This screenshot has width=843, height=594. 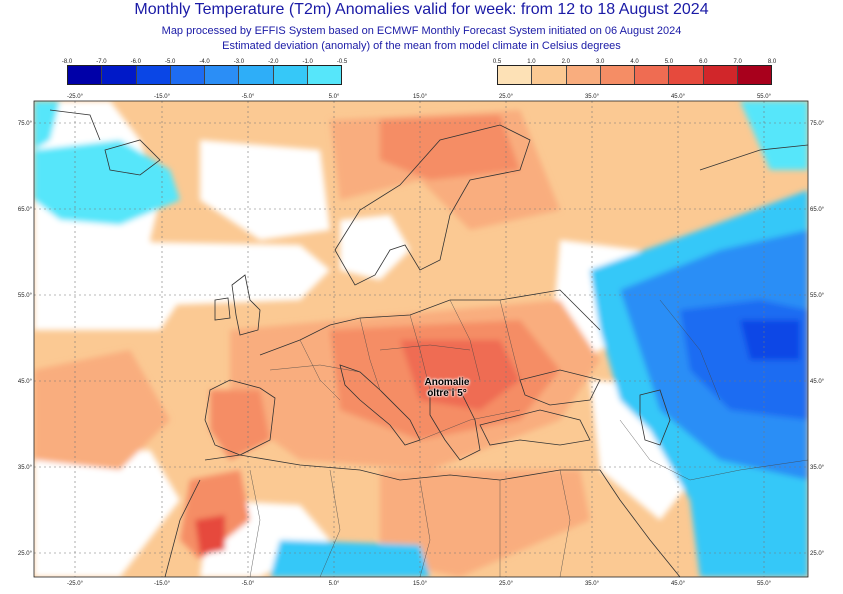 What do you see at coordinates (506, 584) in the screenshot?
I see `x-label-bottom: 25.0°` at bounding box center [506, 584].